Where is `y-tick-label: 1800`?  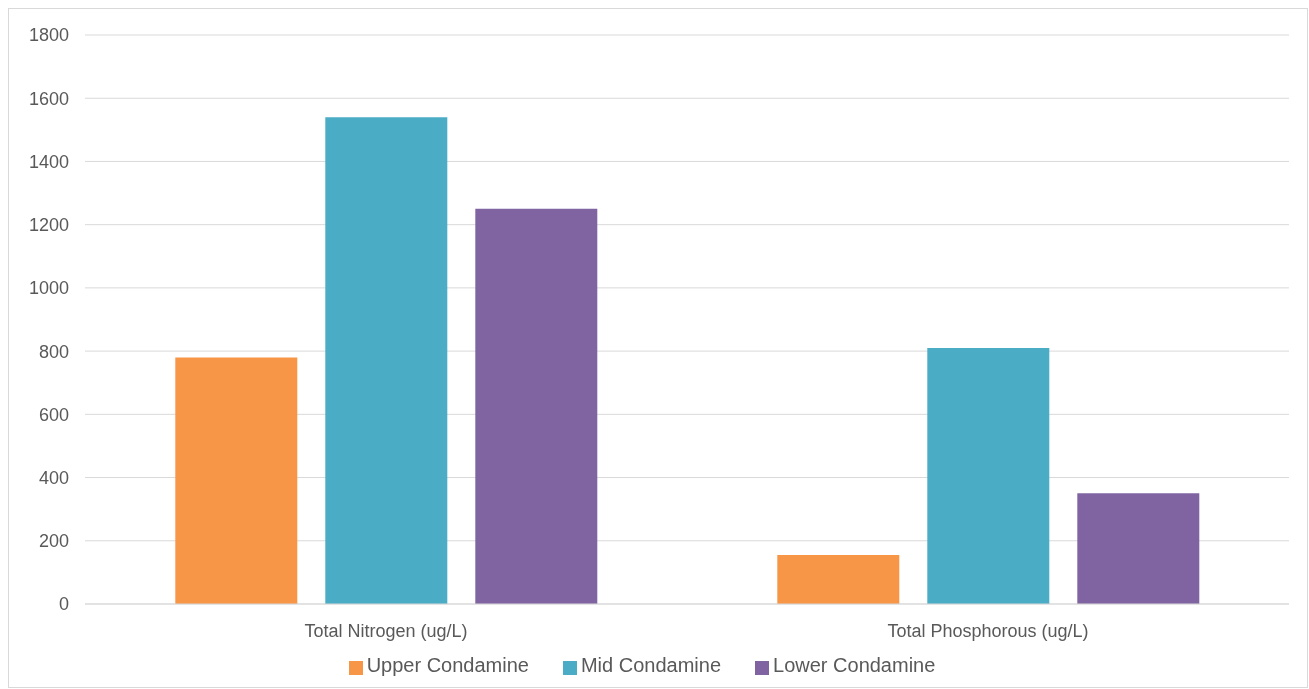
y-tick-label: 1800 is located at coordinates (48, 35).